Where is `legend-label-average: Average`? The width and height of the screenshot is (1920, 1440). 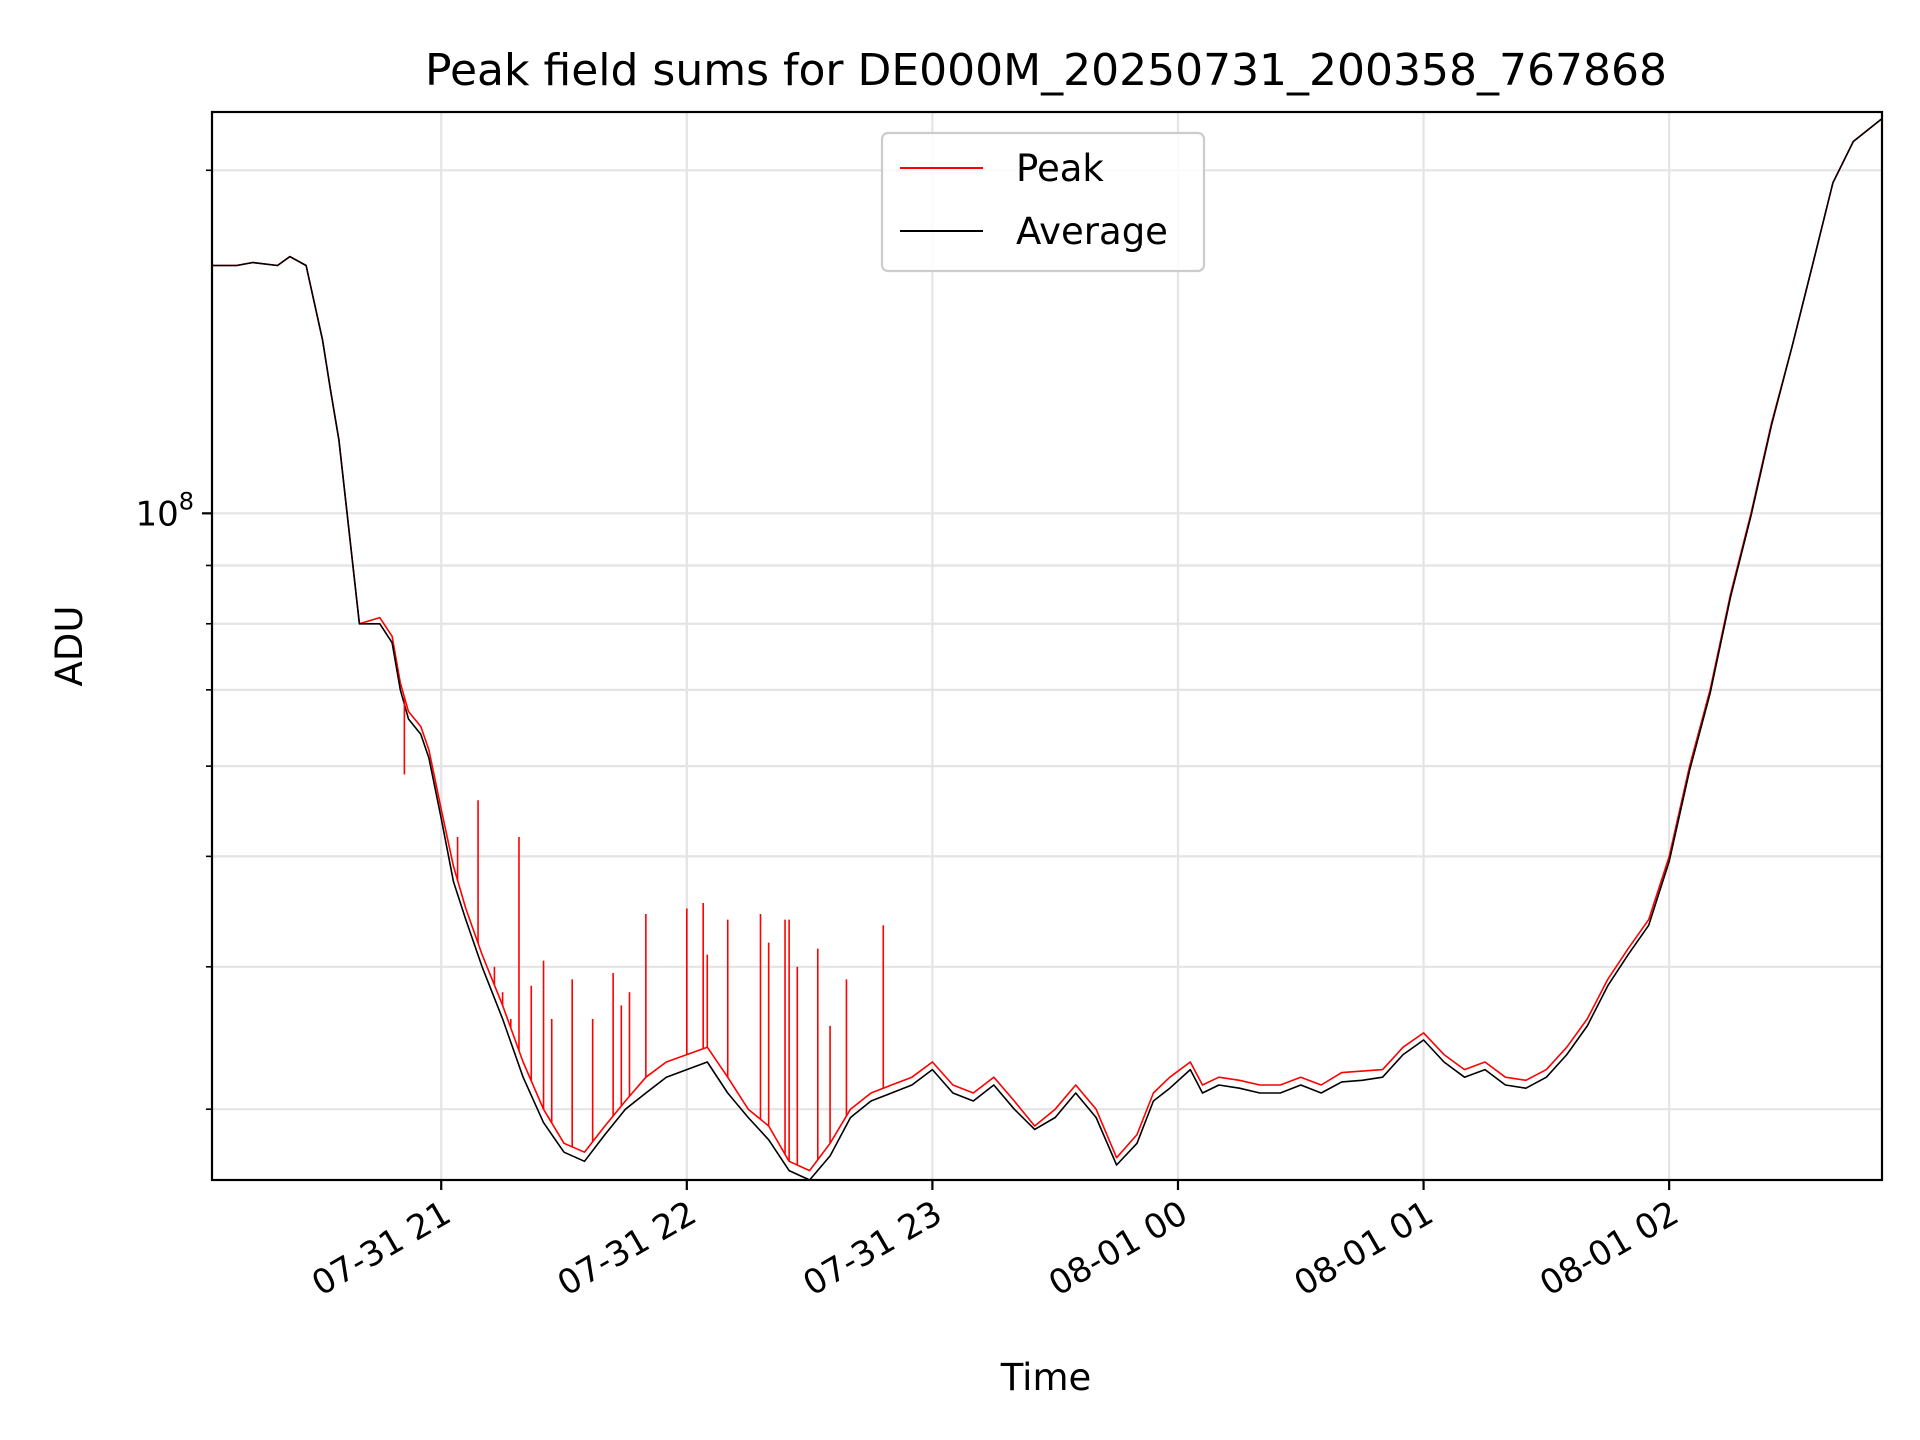
legend-label-average: Average is located at coordinates (1092, 231).